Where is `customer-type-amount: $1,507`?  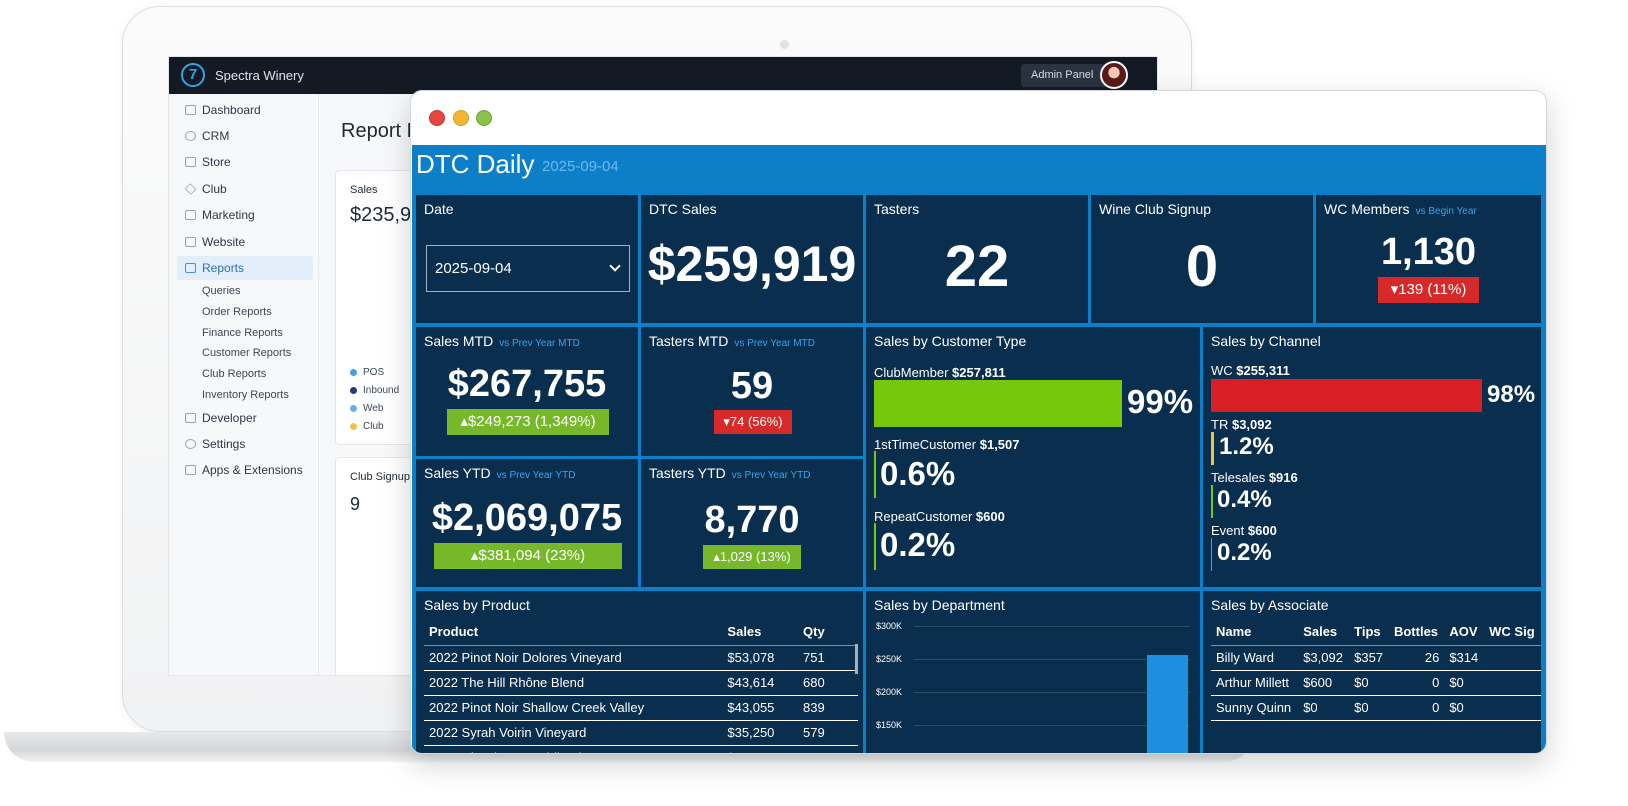 customer-type-amount: $1,507 is located at coordinates (999, 444).